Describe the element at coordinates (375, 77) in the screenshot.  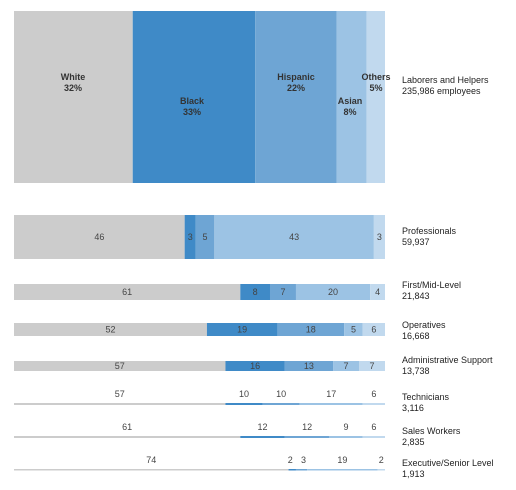
I see `series-label-others: Others` at that location.